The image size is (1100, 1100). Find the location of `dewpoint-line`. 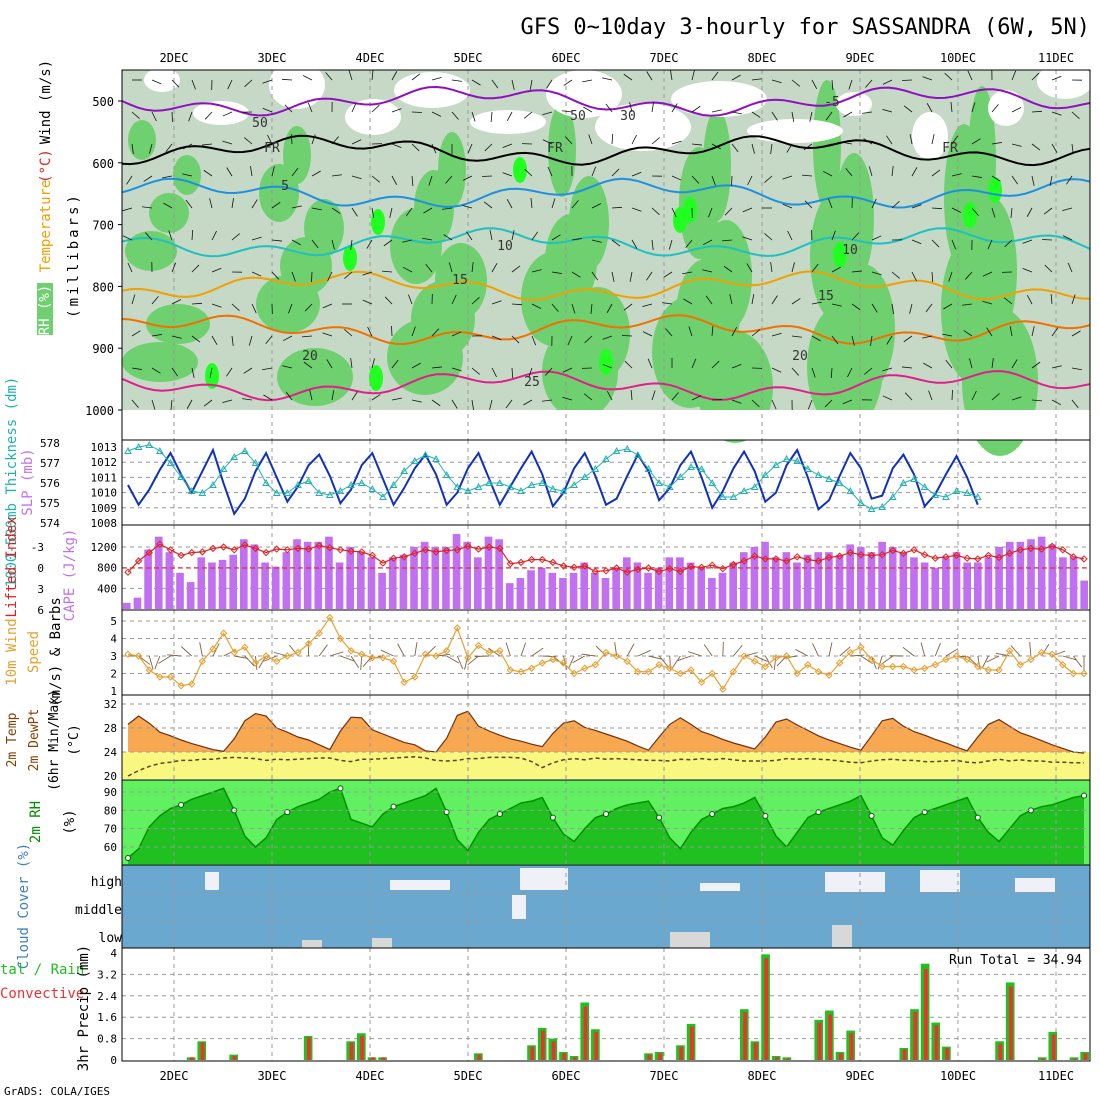

dewpoint-line is located at coordinates (605, 766).